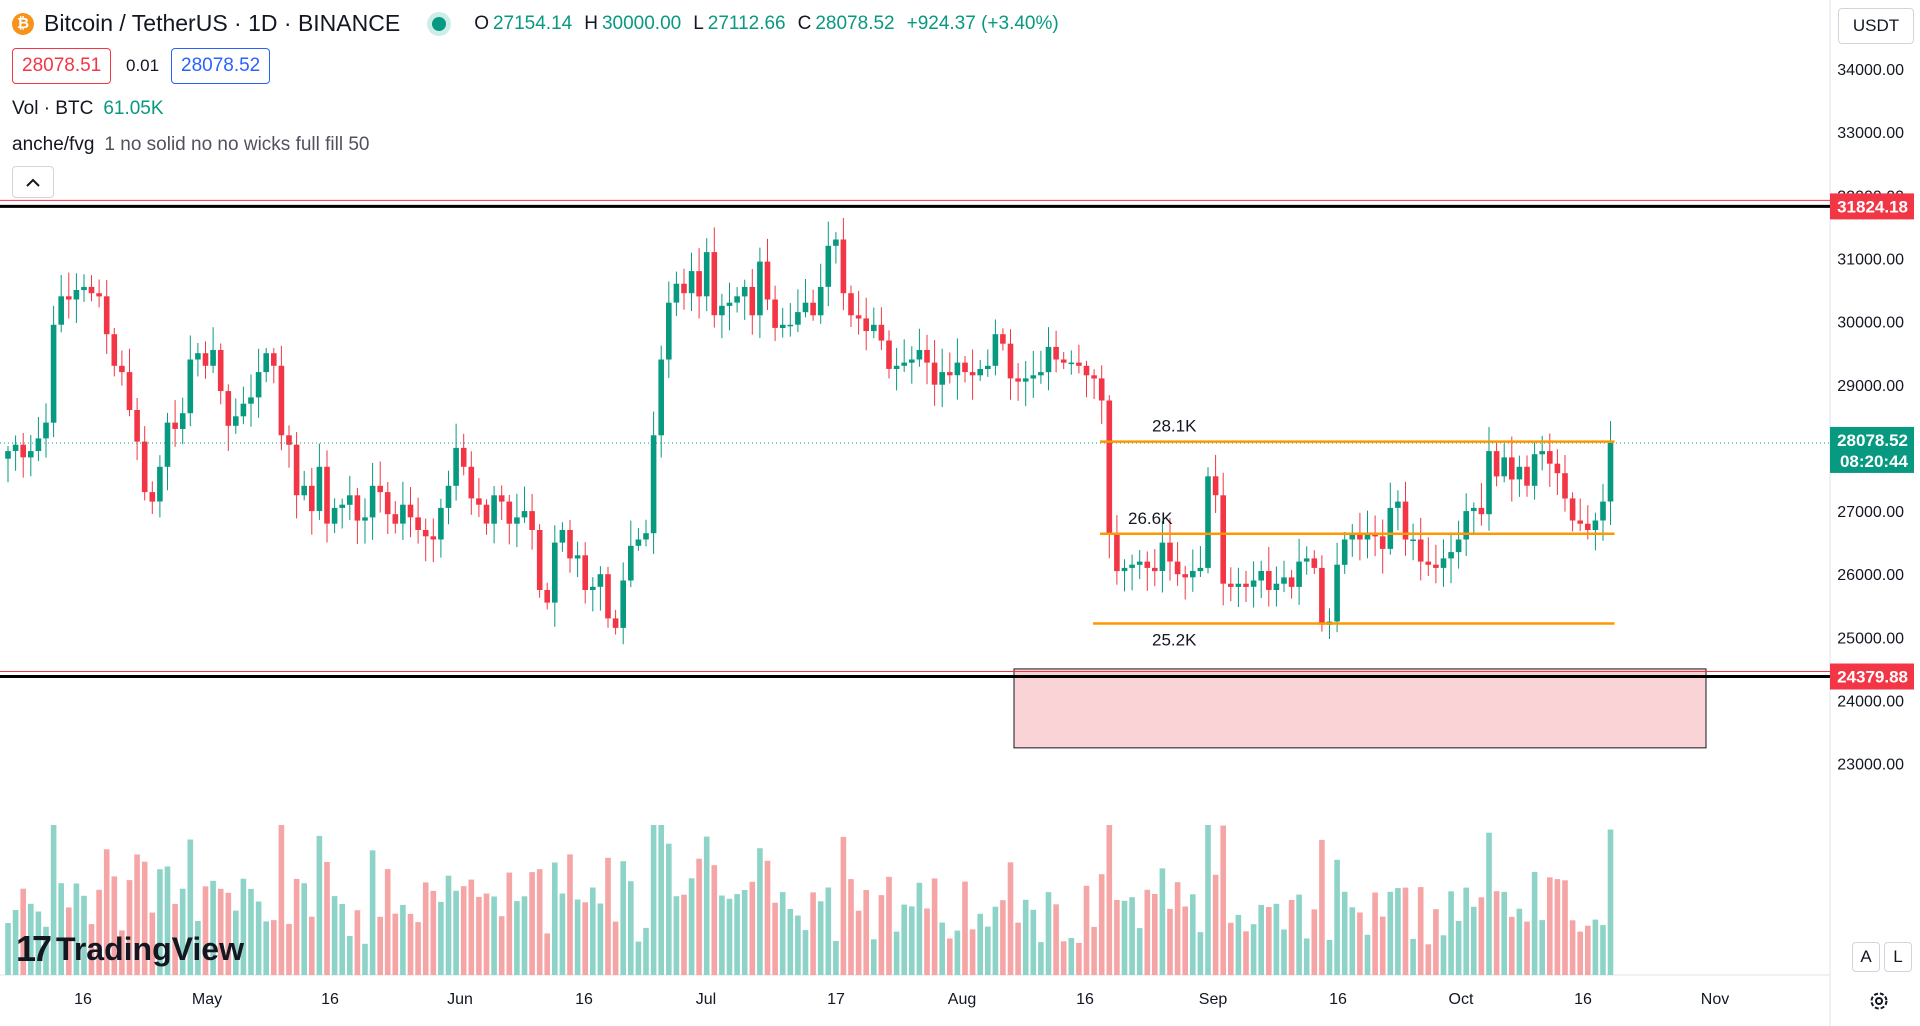 The width and height of the screenshot is (1920, 1026). Describe the element at coordinates (1461, 999) in the screenshot. I see `time-tick: Oct` at that location.